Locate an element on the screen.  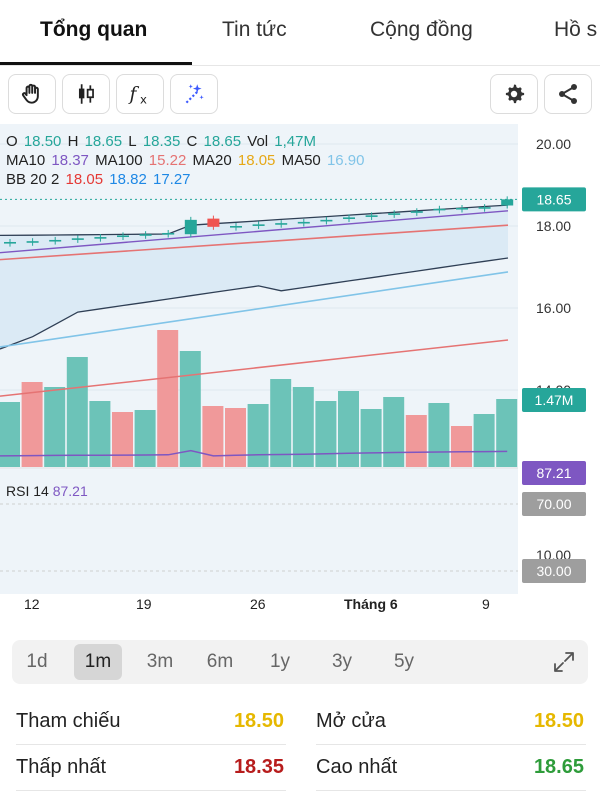
price-axis-label: 20.00 is located at coordinates (553, 144).